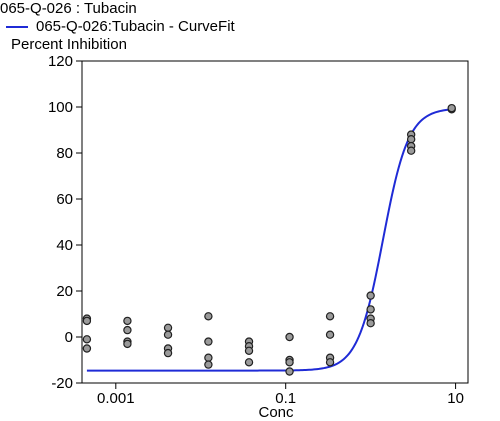 The height and width of the screenshot is (421, 500). What do you see at coordinates (62, 383) in the screenshot?
I see `y-tick-label: -20` at bounding box center [62, 383].